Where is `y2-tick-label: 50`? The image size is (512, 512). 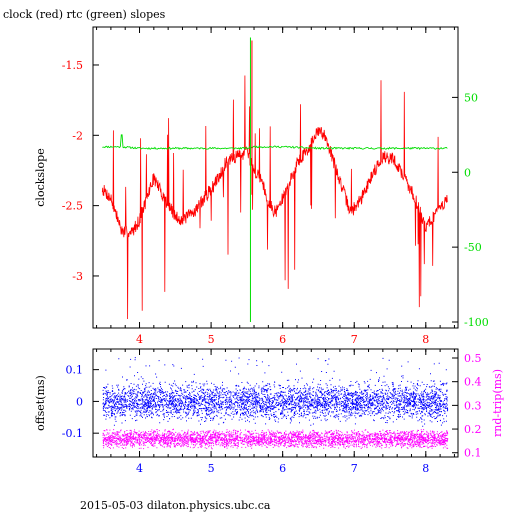 y2-tick-label: 50 is located at coordinates (471, 97).